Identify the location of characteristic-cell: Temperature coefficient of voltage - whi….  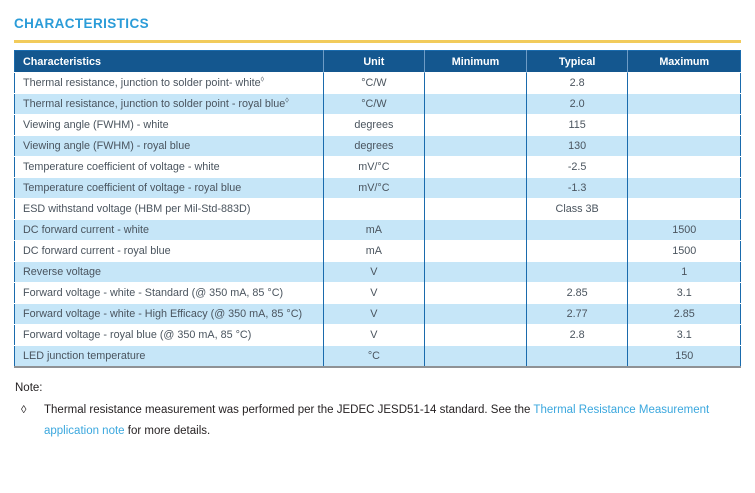
(169, 167).